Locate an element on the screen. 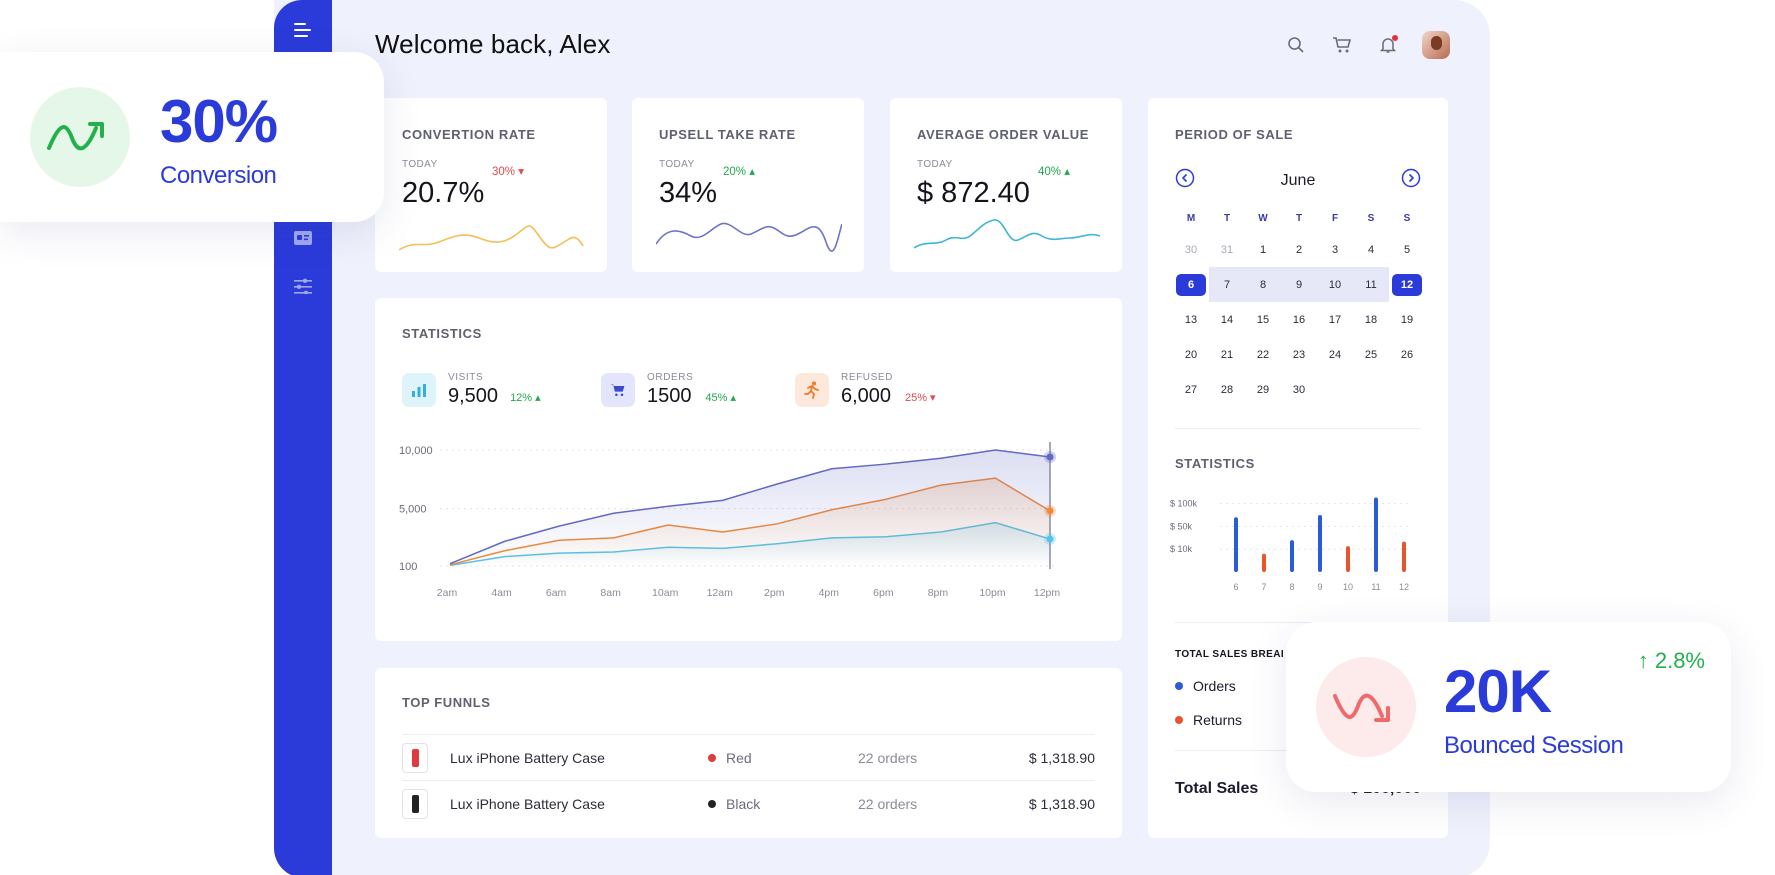 The height and width of the screenshot is (875, 1775). stat-delta: 25% ▾ is located at coordinates (920, 397).